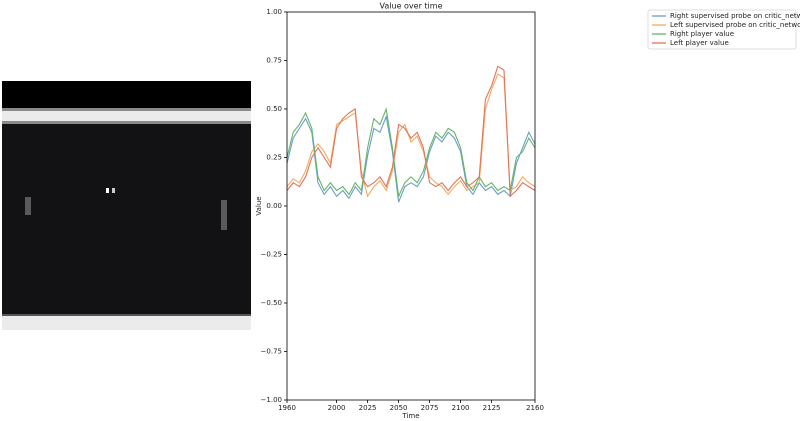  What do you see at coordinates (271, 255) in the screenshot?
I see `y-tick-label: −0.25` at bounding box center [271, 255].